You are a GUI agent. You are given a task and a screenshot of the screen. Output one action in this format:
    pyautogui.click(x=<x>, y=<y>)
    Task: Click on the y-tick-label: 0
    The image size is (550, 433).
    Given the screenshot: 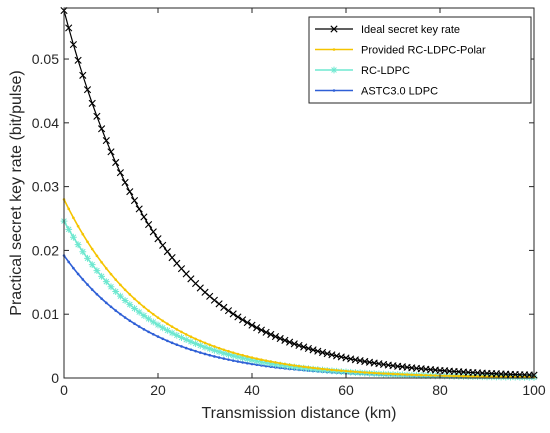 What is the action you would take?
    pyautogui.click(x=55, y=378)
    